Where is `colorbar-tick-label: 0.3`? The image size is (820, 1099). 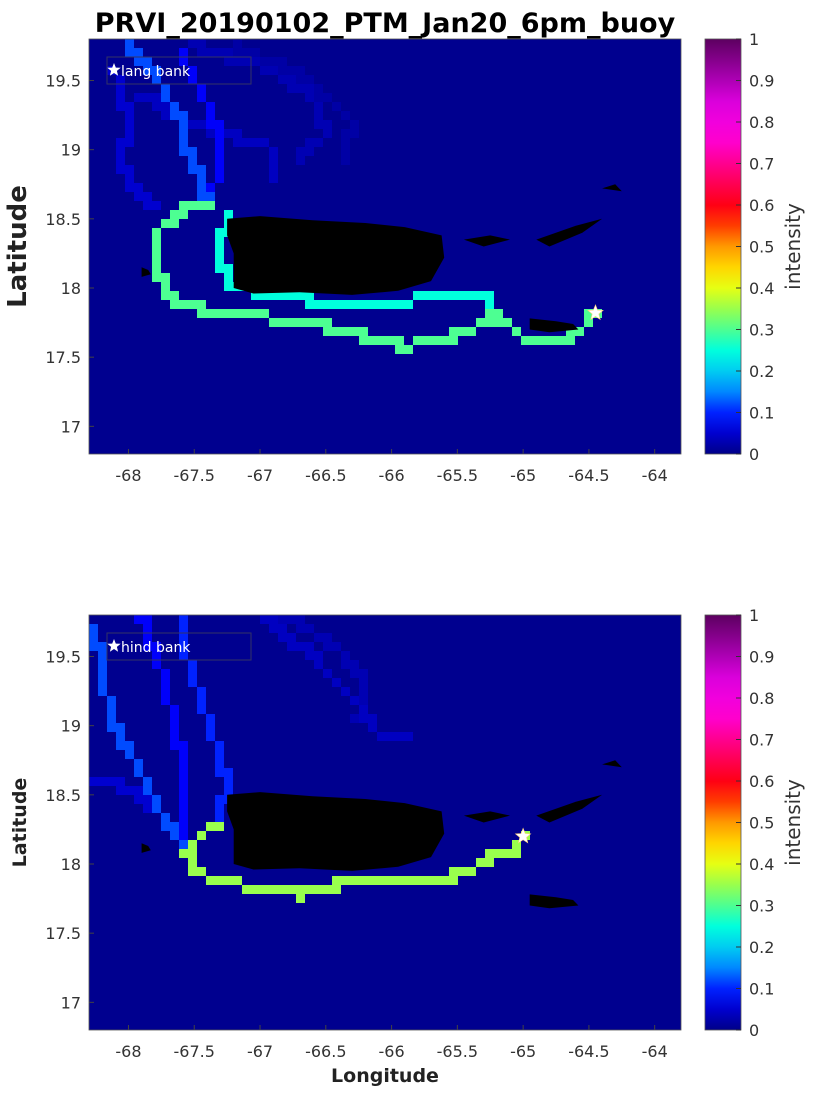 colorbar-tick-label: 0.3 is located at coordinates (761, 330).